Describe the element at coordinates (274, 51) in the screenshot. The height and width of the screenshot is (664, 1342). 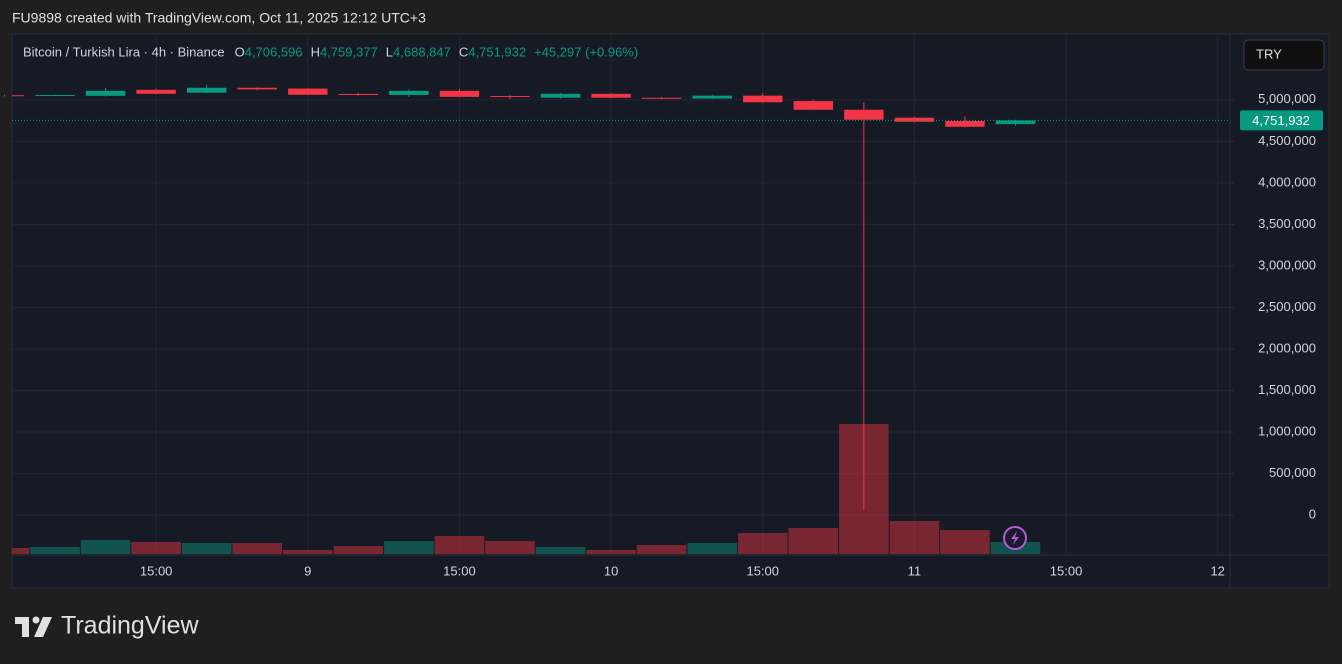
I see `ohlc-value: 4,706,596` at that location.